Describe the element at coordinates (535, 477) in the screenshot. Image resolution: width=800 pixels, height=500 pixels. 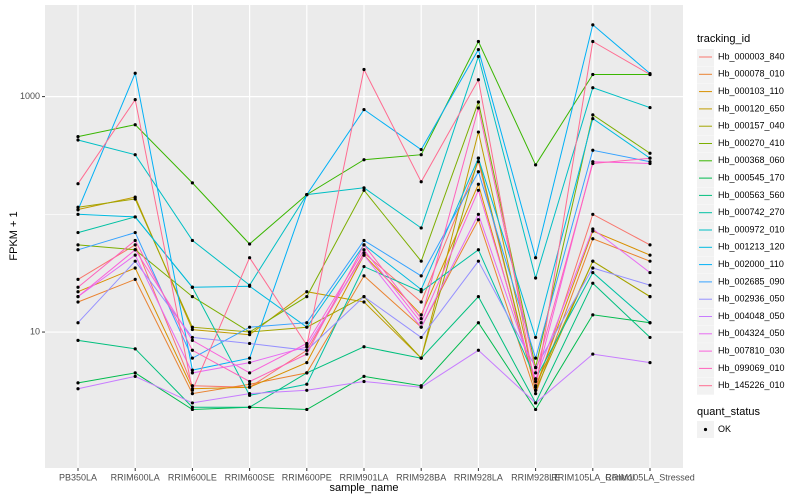
I see `x-tick-label: RRIM928LE` at that location.